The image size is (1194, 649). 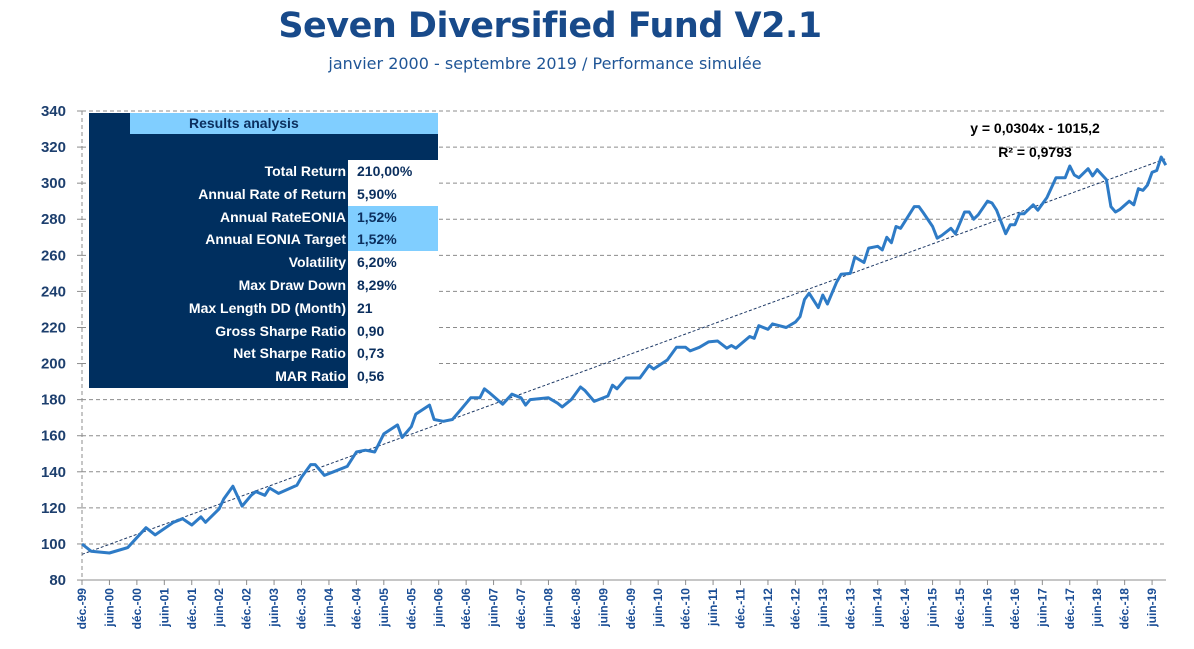 I want to click on y-tick-label: 120, so click(x=53, y=508).